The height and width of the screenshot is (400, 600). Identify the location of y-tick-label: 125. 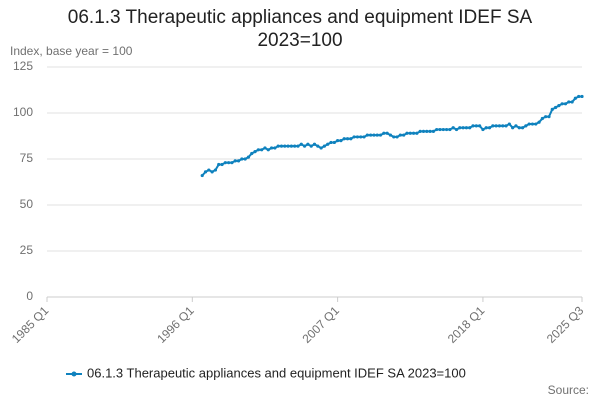
(23, 66).